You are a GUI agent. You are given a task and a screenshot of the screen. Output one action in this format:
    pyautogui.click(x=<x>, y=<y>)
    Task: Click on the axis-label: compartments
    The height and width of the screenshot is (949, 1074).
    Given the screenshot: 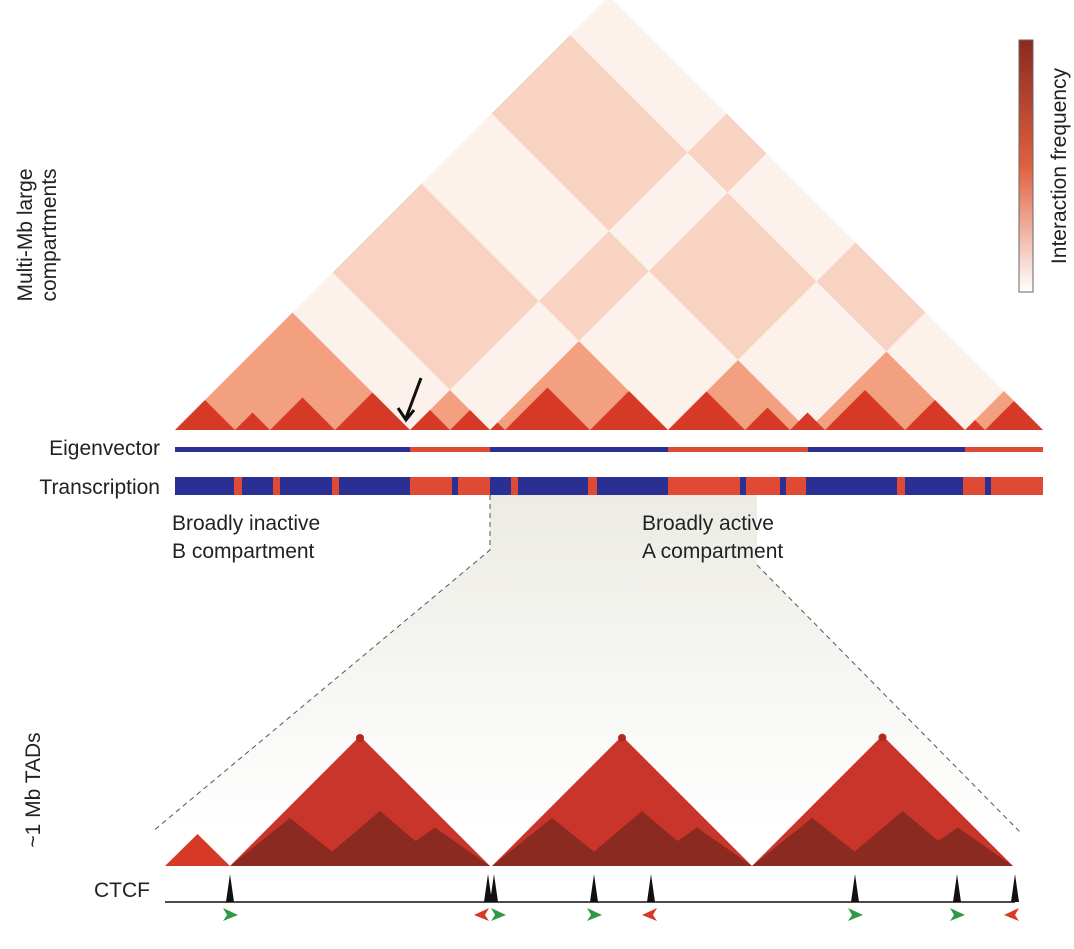 What is the action you would take?
    pyautogui.click(x=49, y=234)
    